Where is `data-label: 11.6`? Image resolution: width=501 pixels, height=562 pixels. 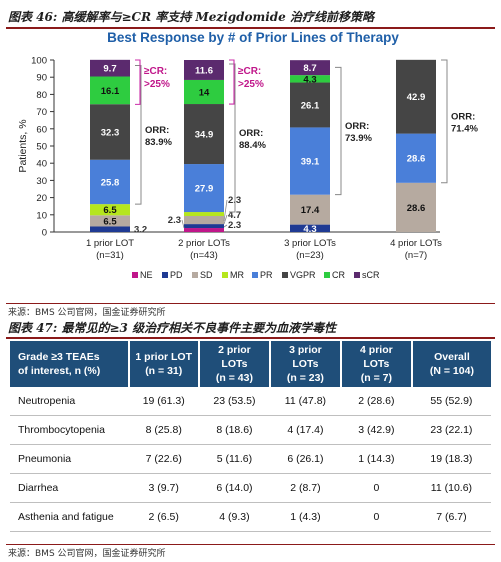 data-label: 11.6 is located at coordinates (204, 70).